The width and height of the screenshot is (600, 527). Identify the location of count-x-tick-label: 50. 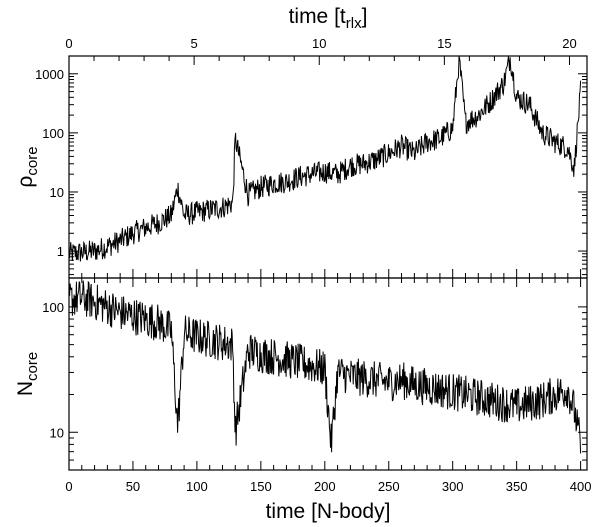
(133, 486).